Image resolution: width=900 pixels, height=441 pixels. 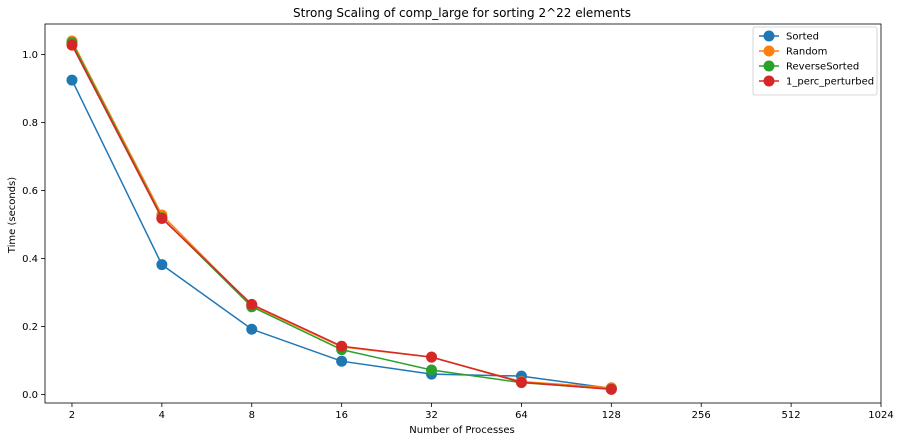 What do you see at coordinates (830, 82) in the screenshot?
I see `legend-label: 1_perc_perturbed` at bounding box center [830, 82].